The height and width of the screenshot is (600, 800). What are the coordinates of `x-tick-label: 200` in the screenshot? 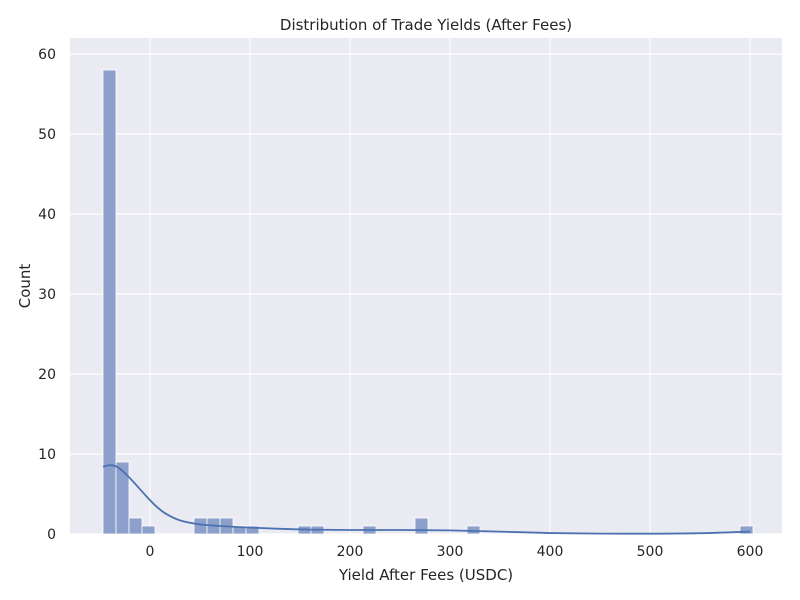 It's located at (350, 552).